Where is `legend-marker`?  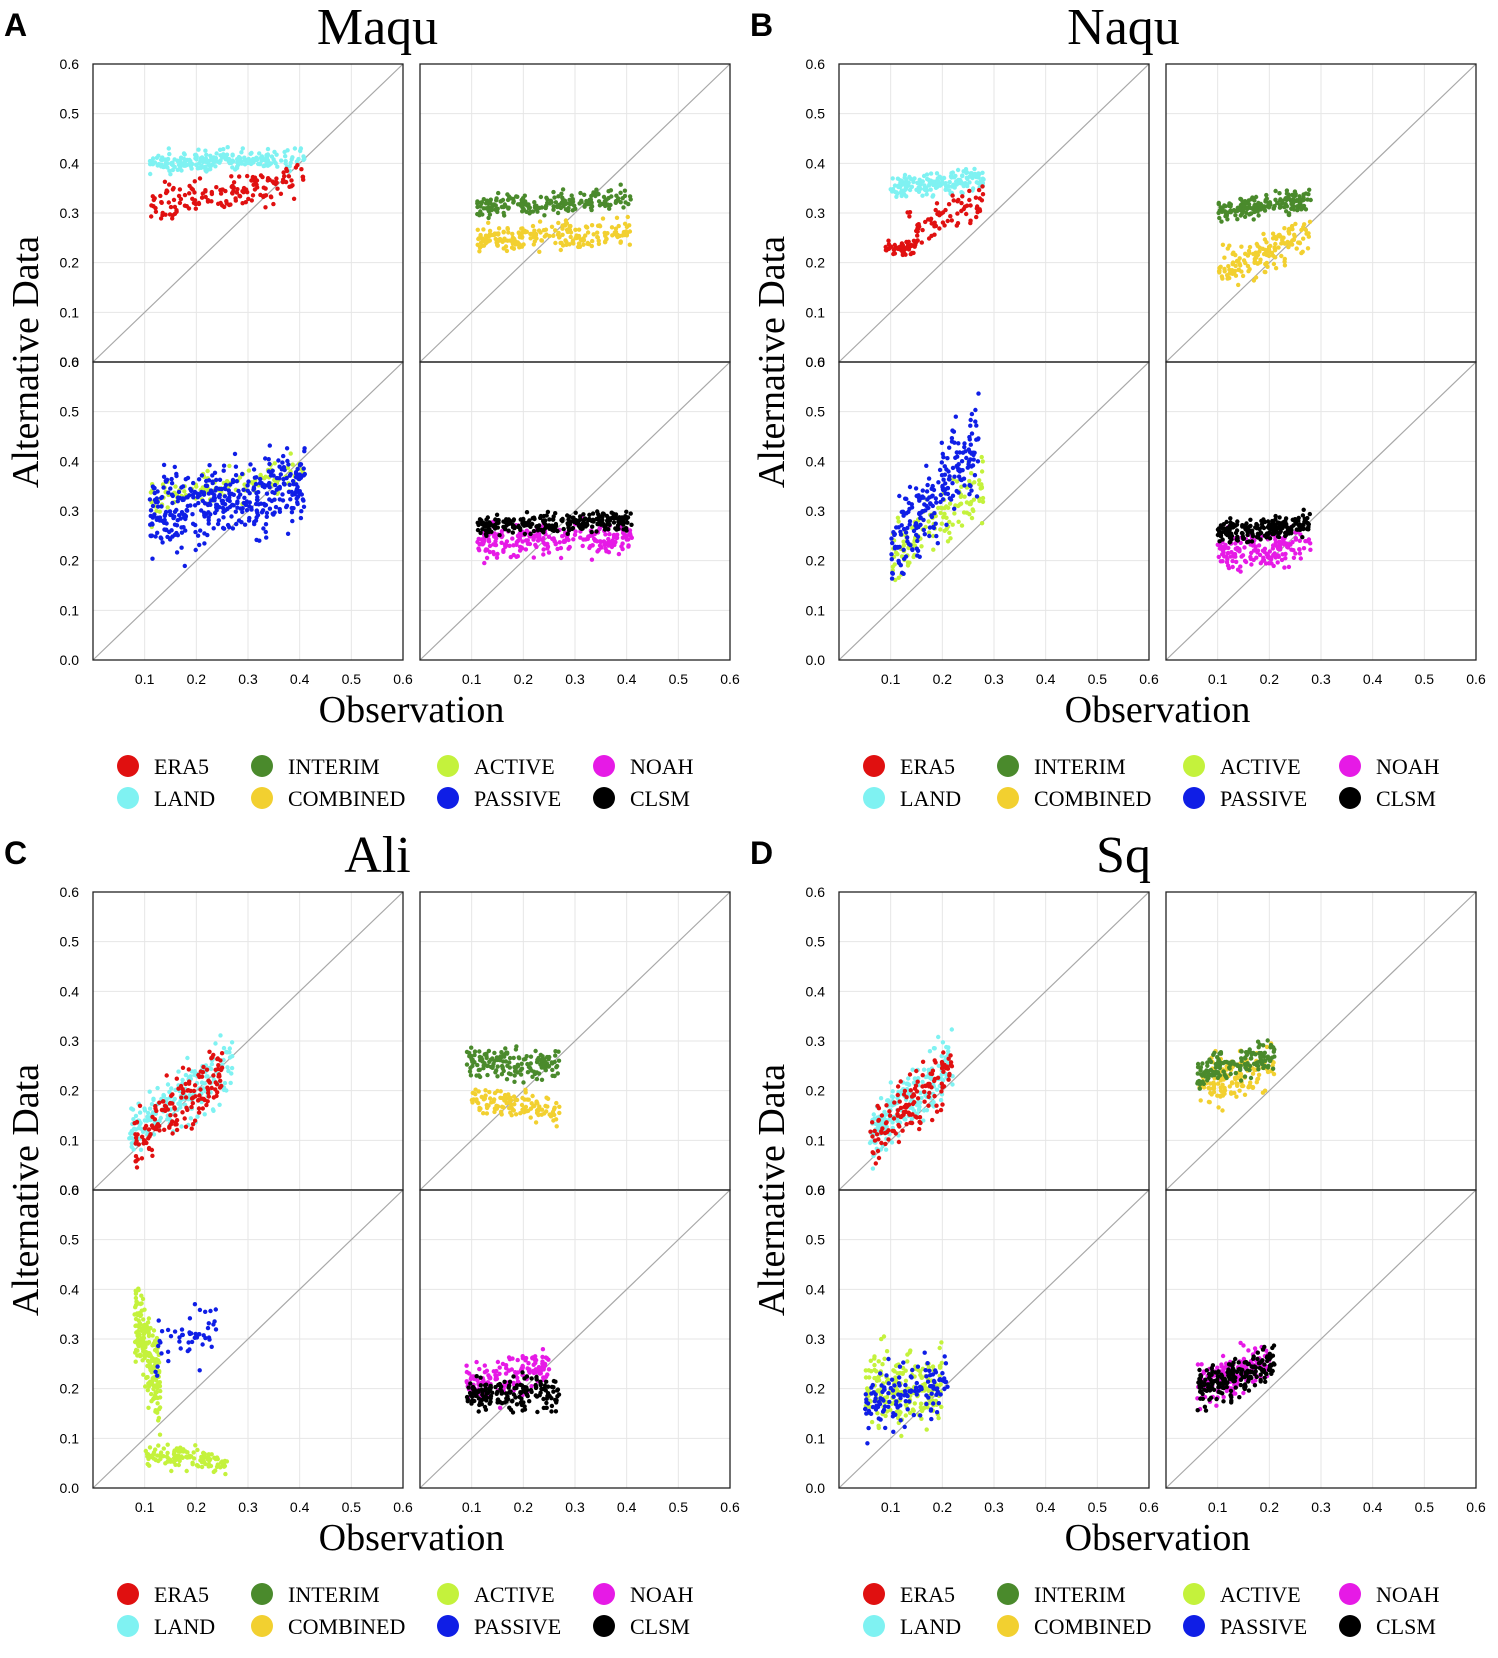
legend-marker is located at coordinates (448, 766).